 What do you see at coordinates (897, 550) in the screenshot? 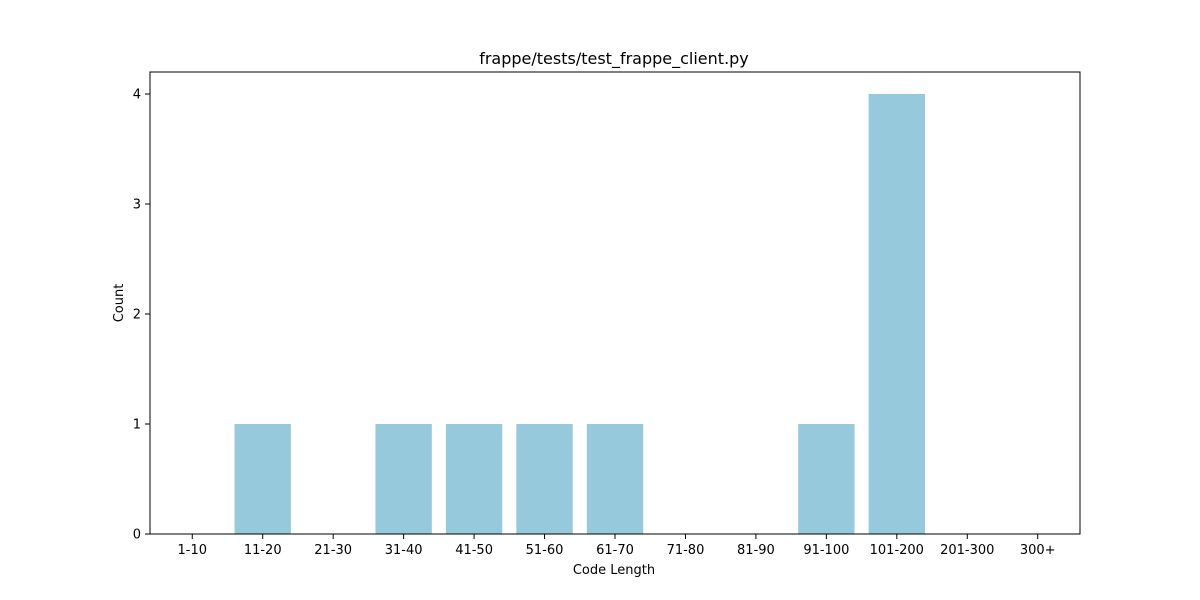
I see `x-tick-label: 101-200` at bounding box center [897, 550].